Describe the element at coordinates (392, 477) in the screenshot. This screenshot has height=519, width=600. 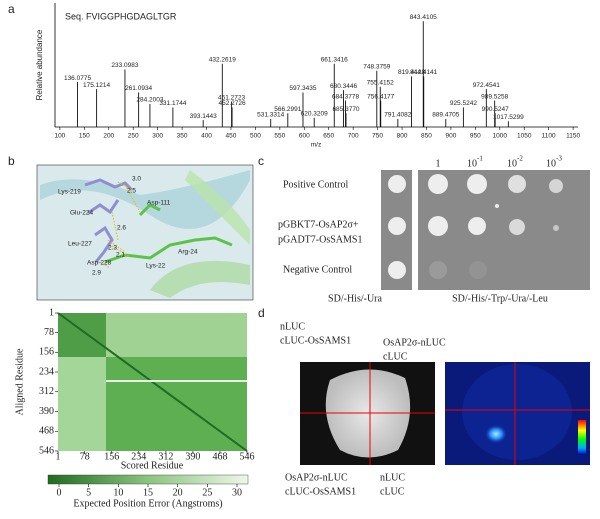
I see `construct-label: nLUC` at that location.